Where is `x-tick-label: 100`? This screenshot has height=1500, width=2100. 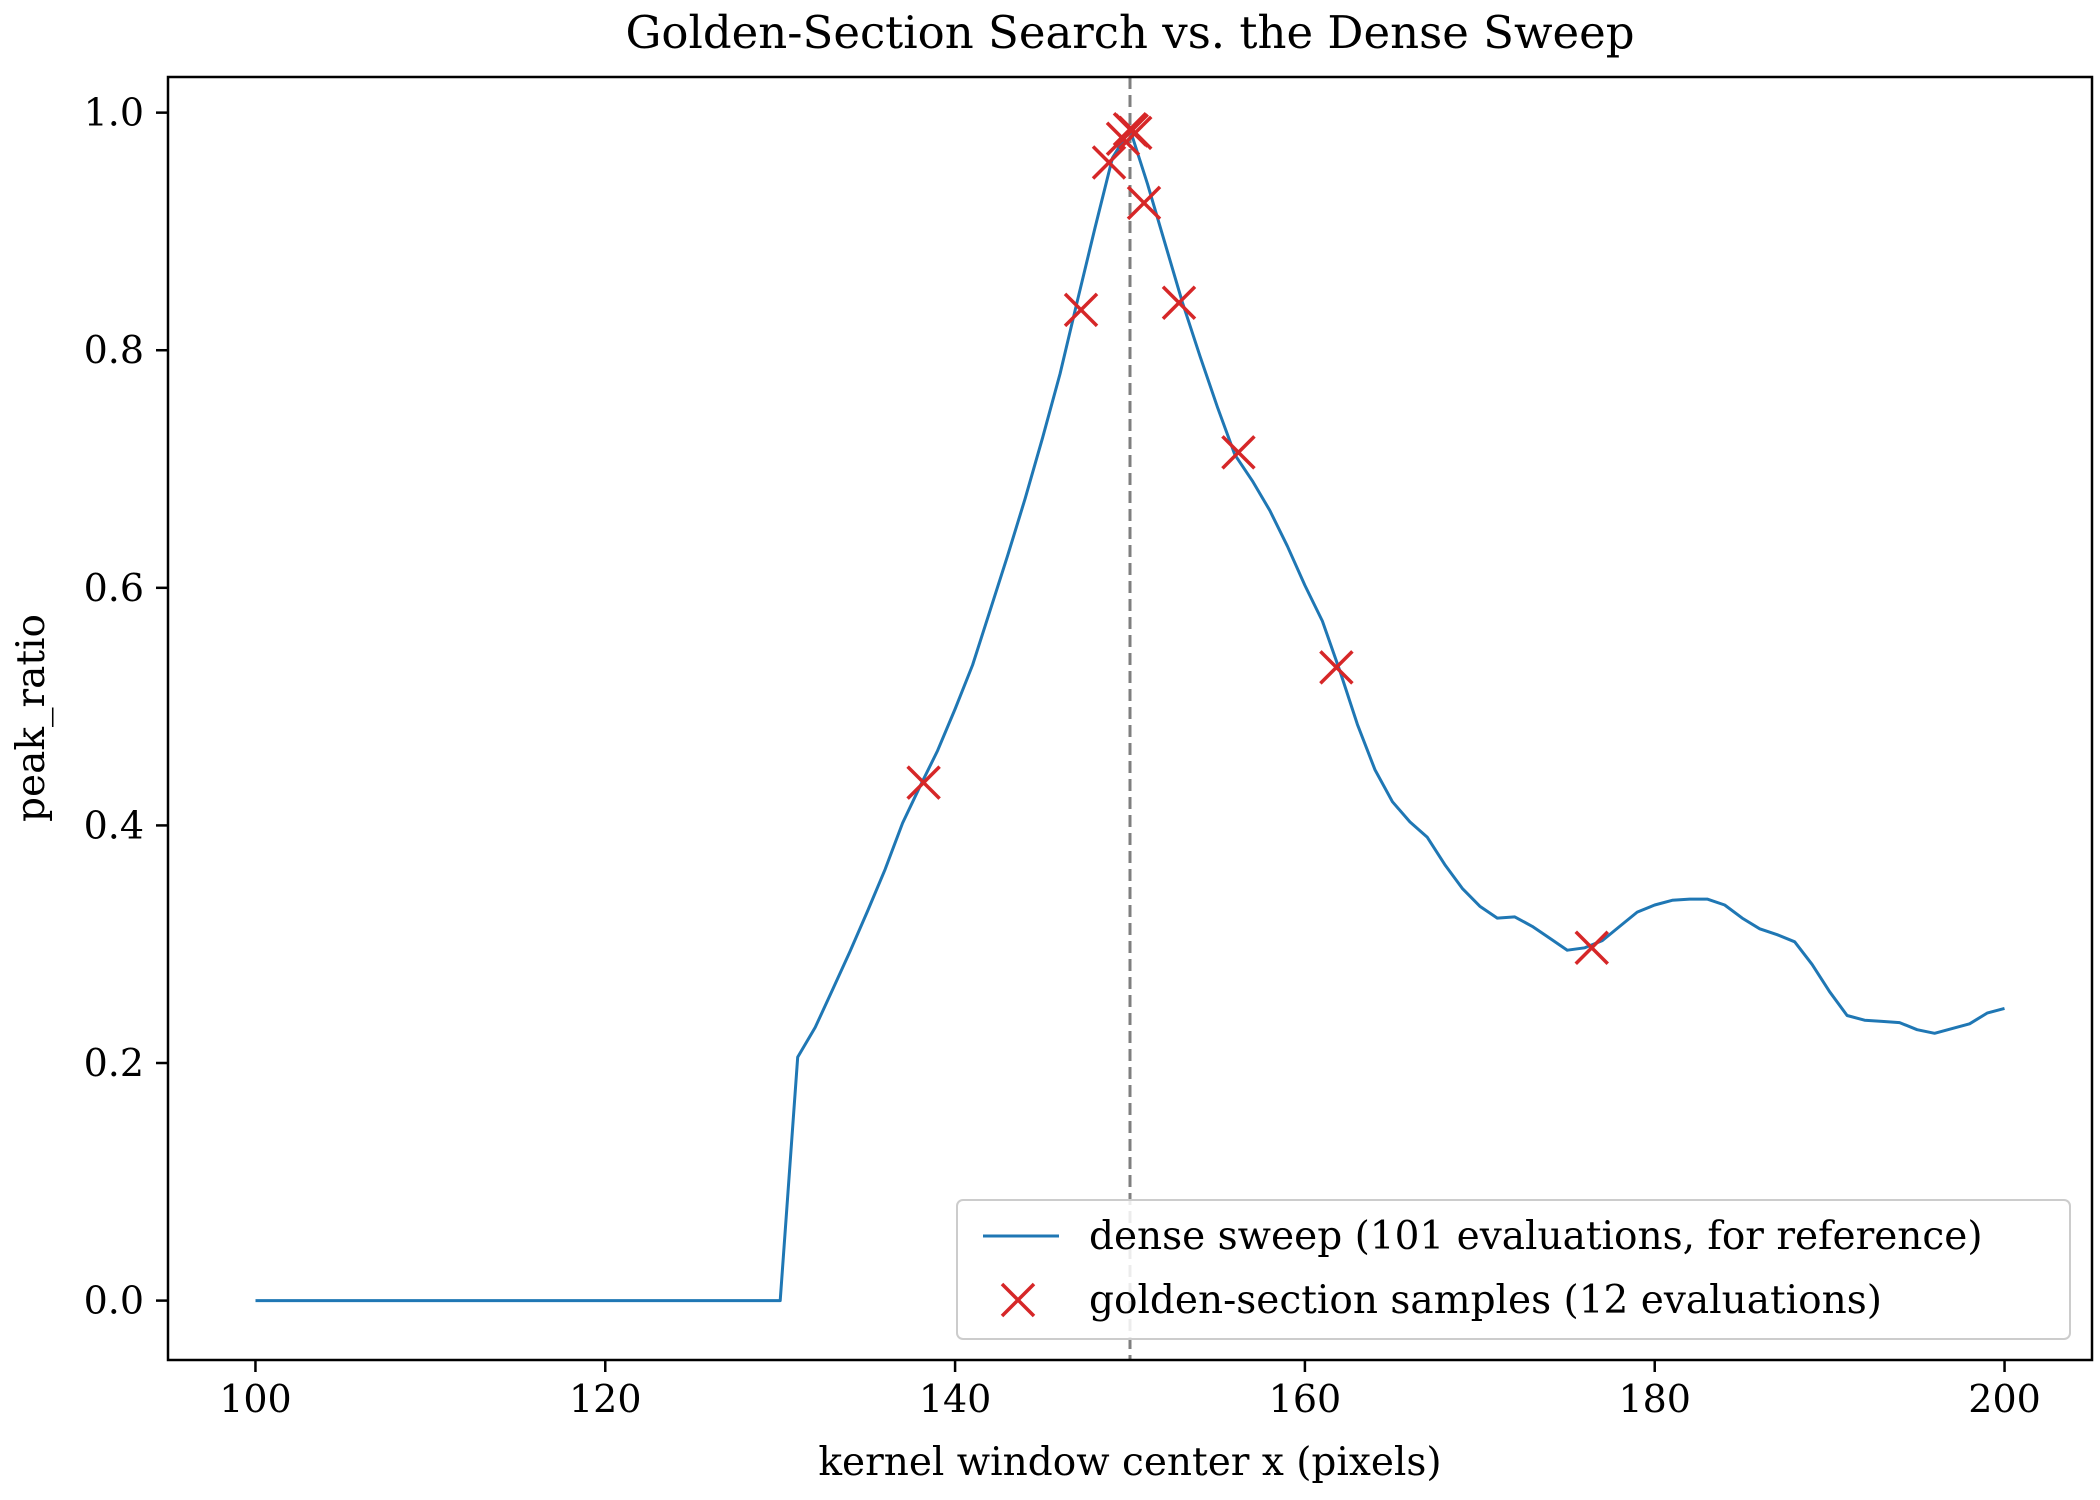 x-tick-label: 100 is located at coordinates (255, 1399).